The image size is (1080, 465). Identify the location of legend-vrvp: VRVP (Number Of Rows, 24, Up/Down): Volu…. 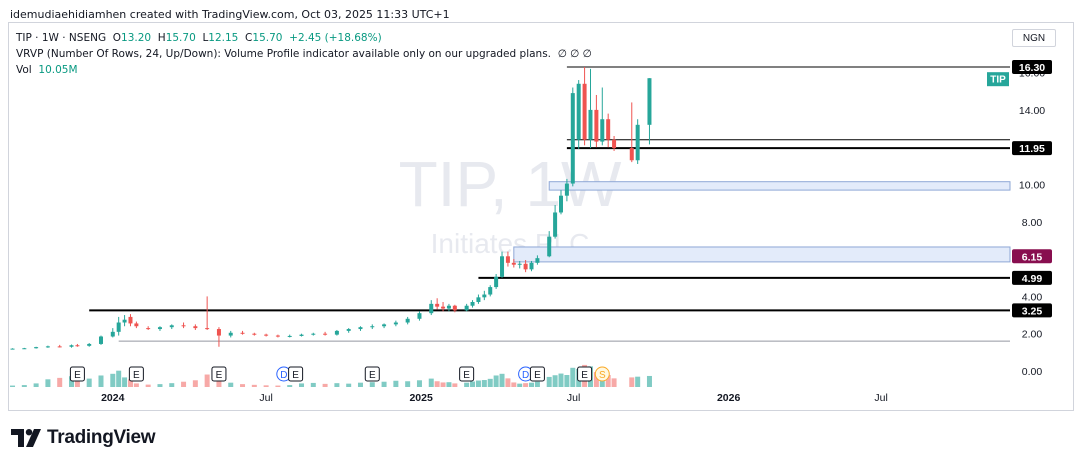
(284, 54).